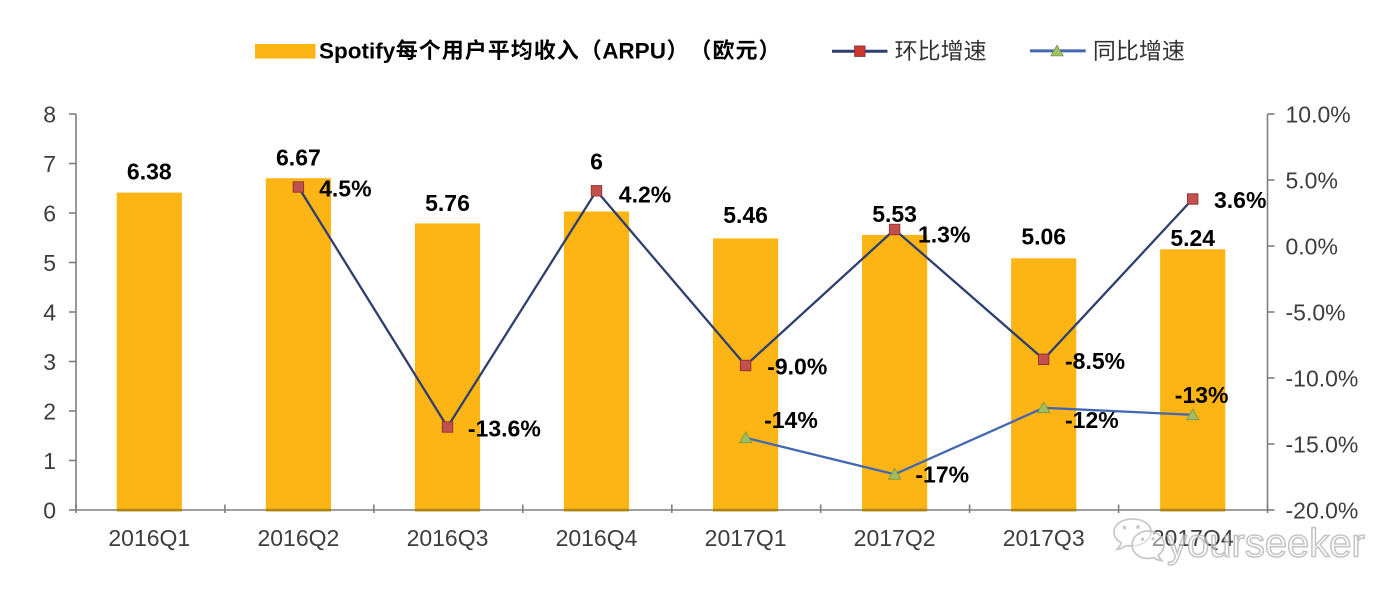 This screenshot has height=606, width=1399. I want to click on svg-text: 10.0%, so click(1318, 114).